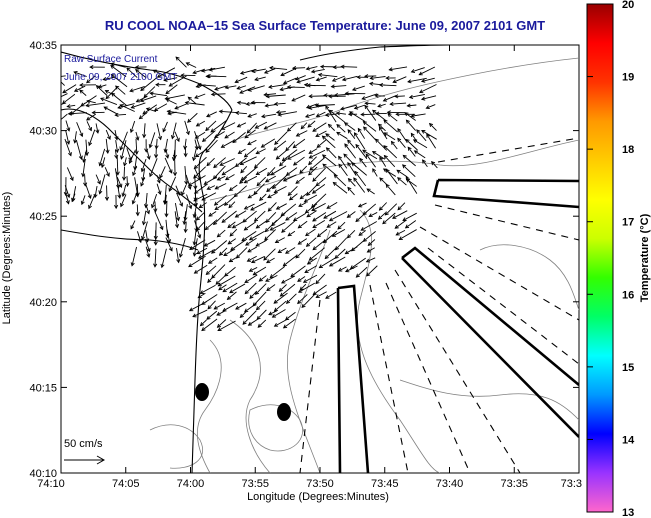 Image resolution: width=651 pixels, height=518 pixels. Describe the element at coordinates (375, 53) in the screenshot. I see `coastline-long-island` at that location.